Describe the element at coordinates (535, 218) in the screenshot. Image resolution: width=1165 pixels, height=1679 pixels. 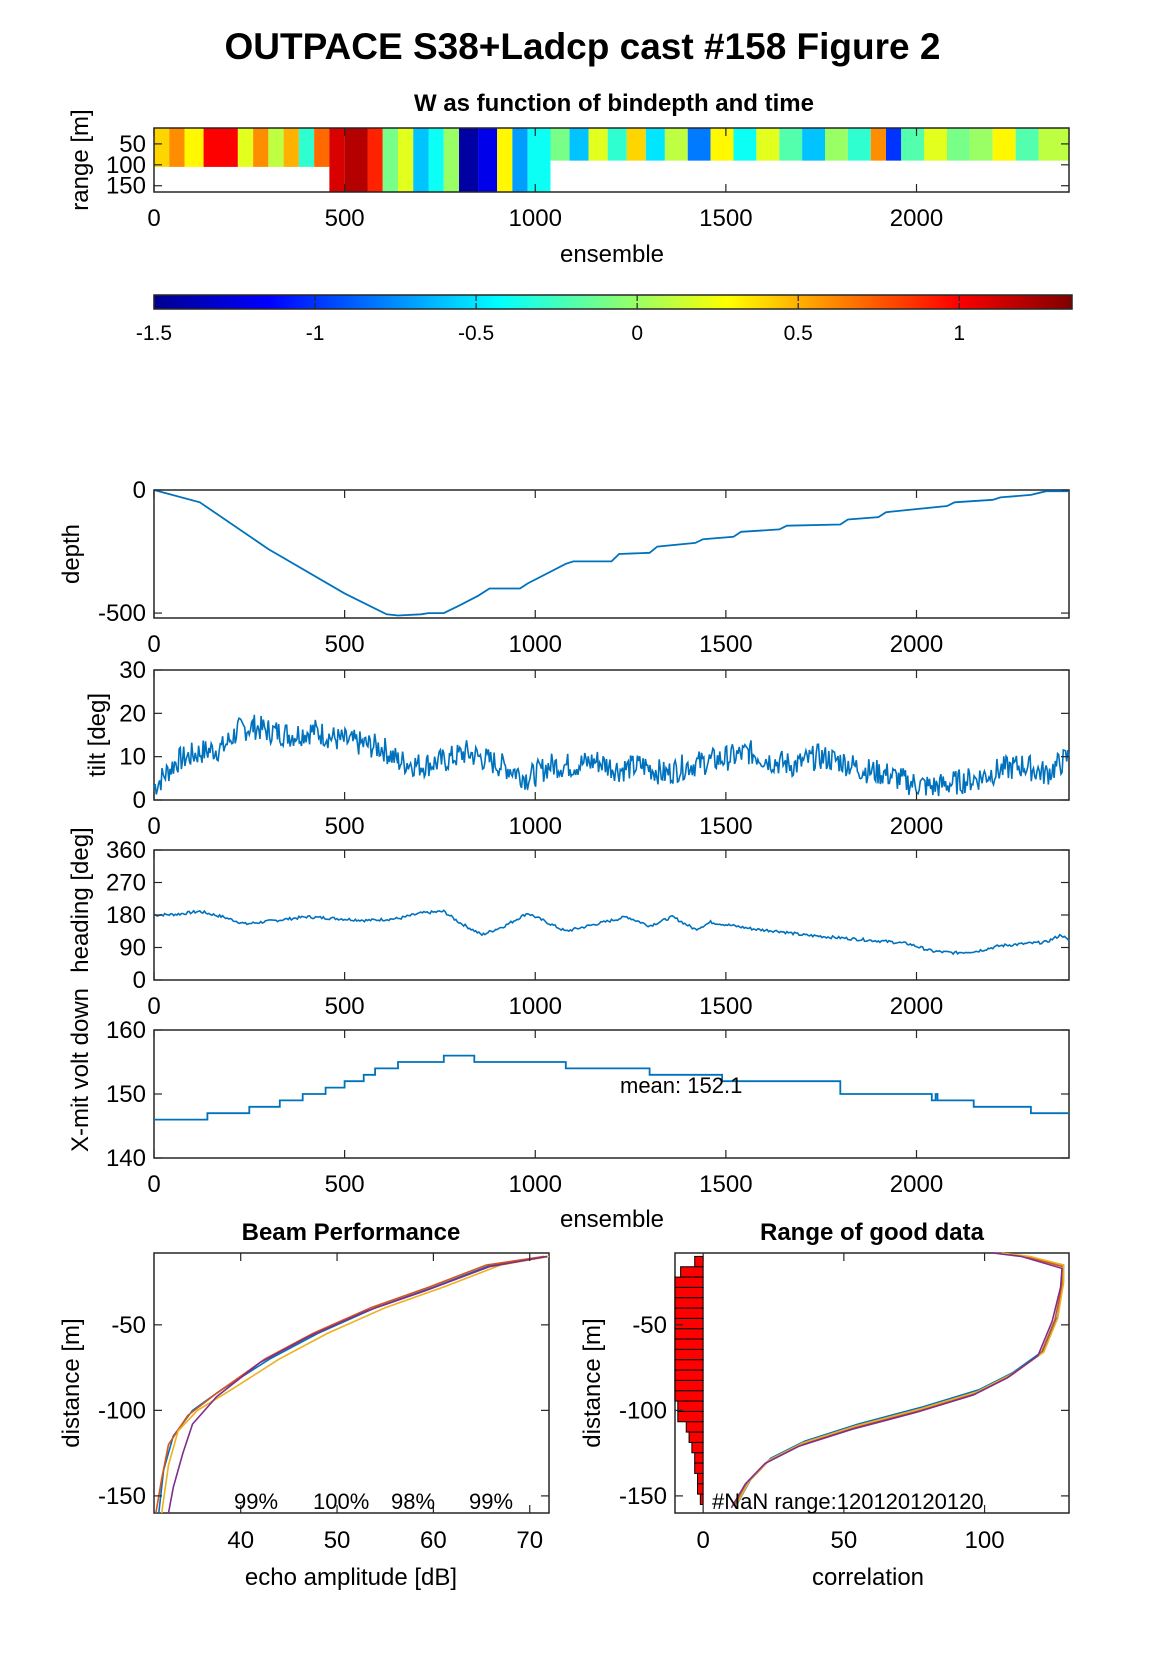
I see `w-xtick-label: 1000` at that location.